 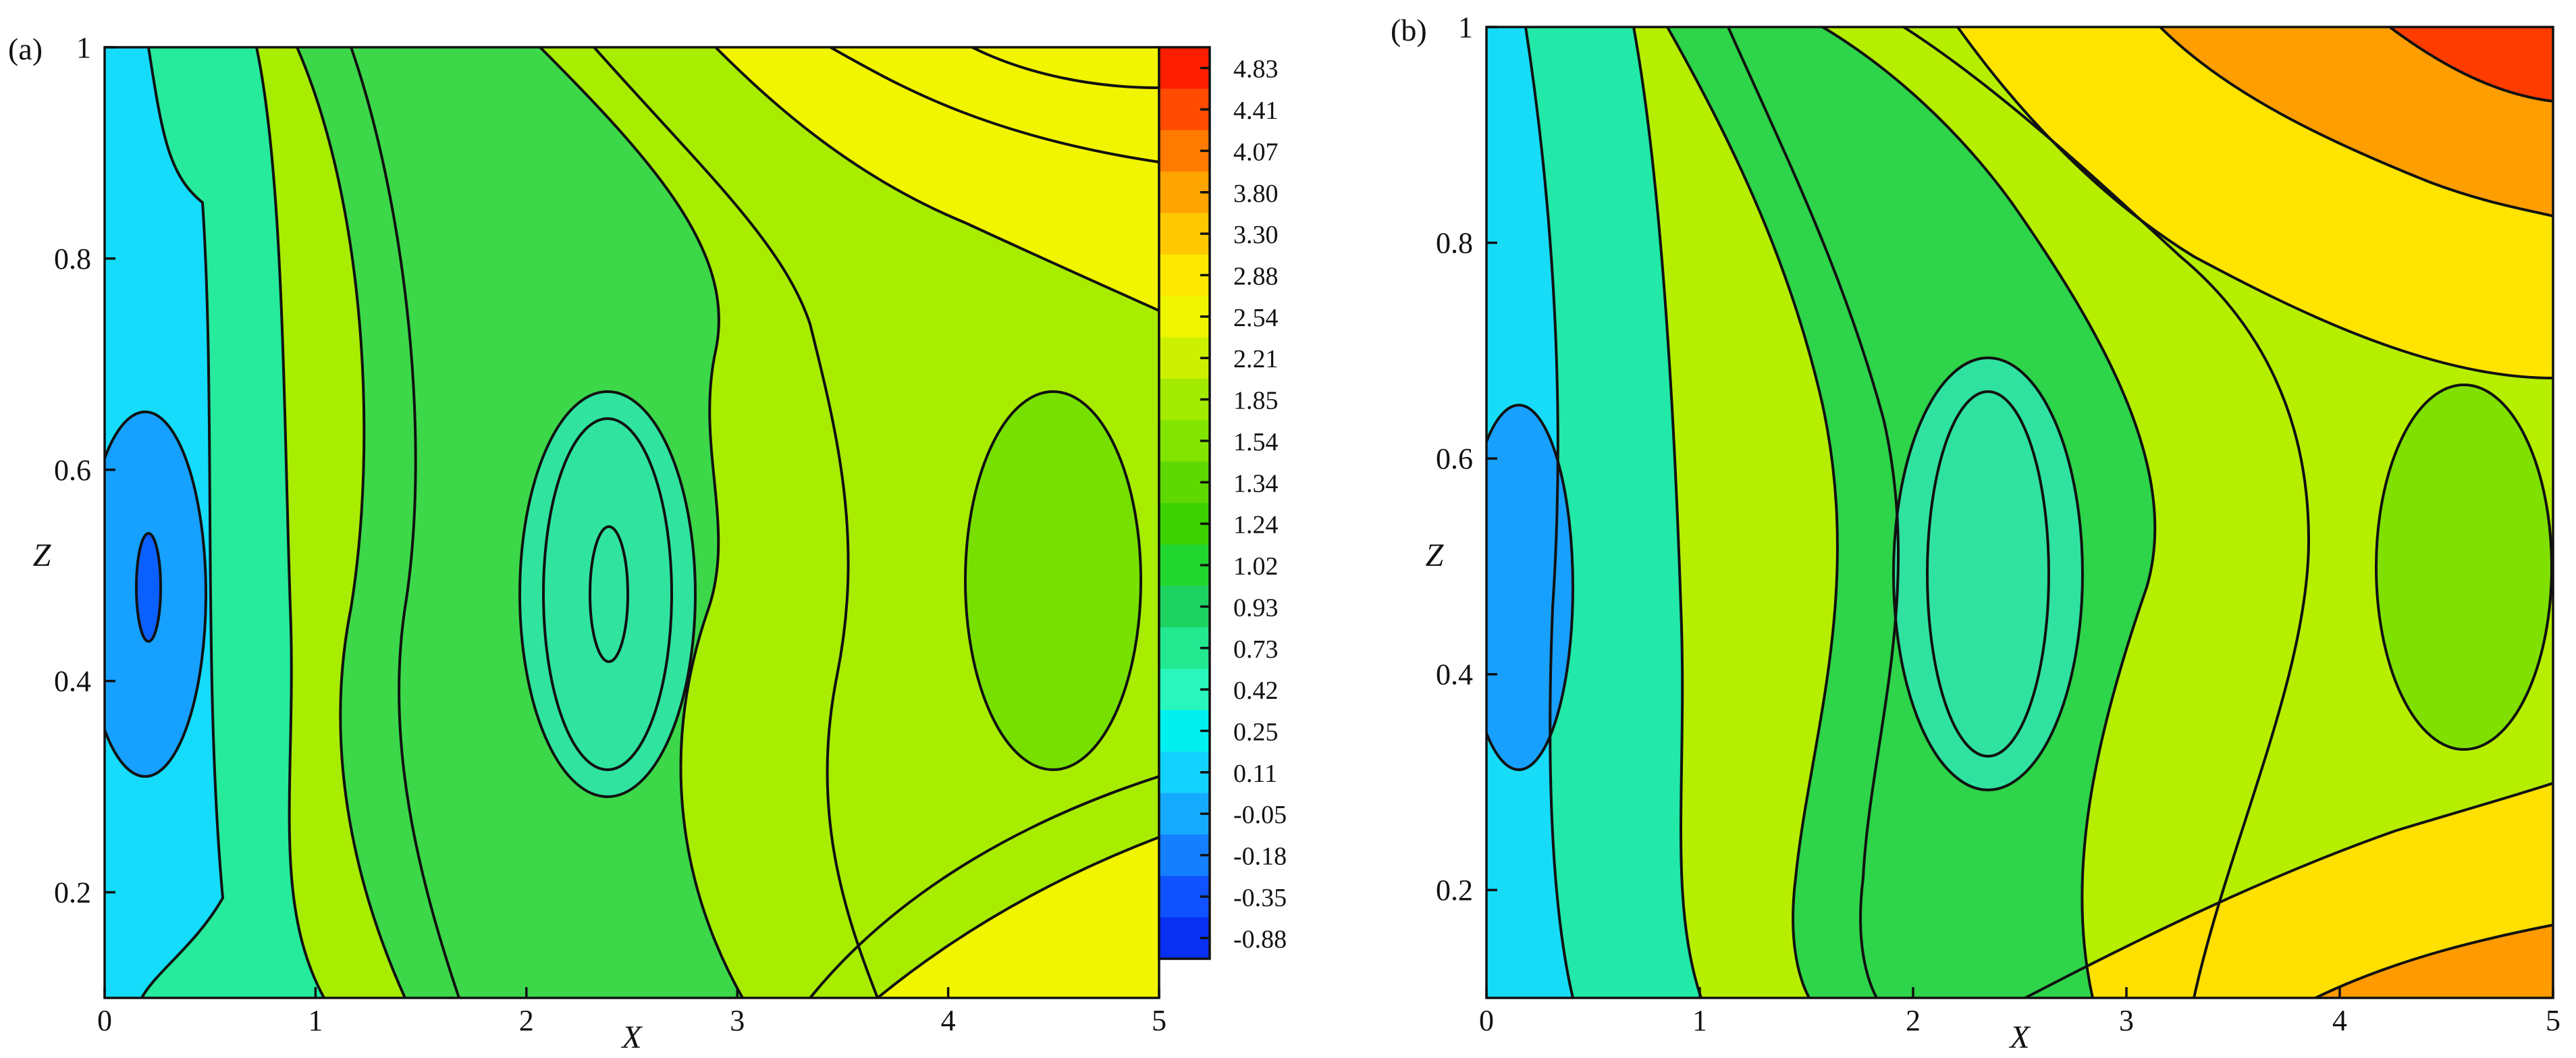 I want to click on panel-a-y-tick-label: 1, so click(x=84, y=47).